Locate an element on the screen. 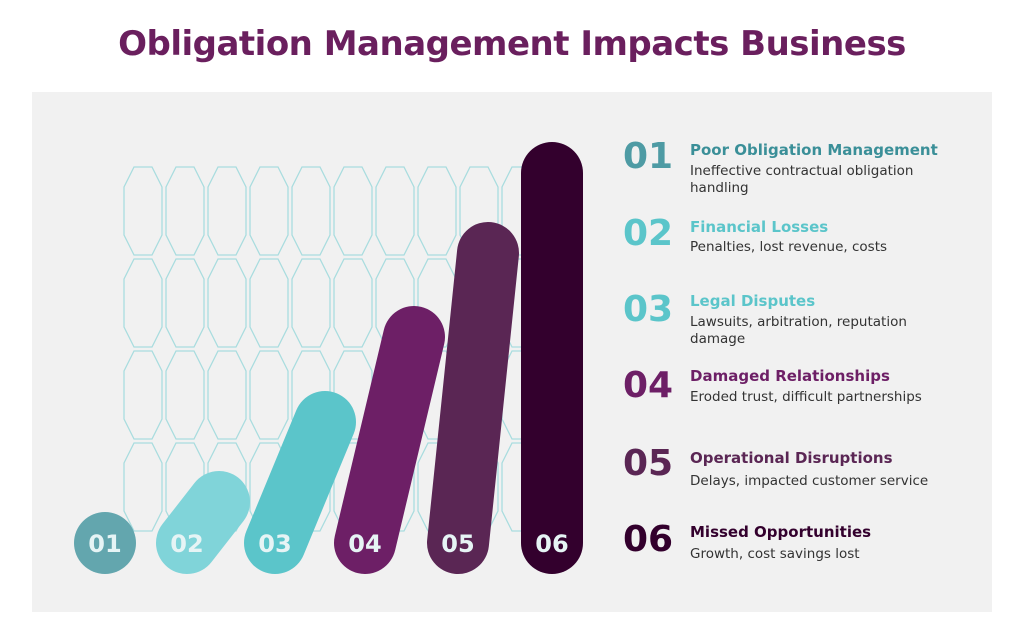  pill-label: 06 is located at coordinates (551, 544).